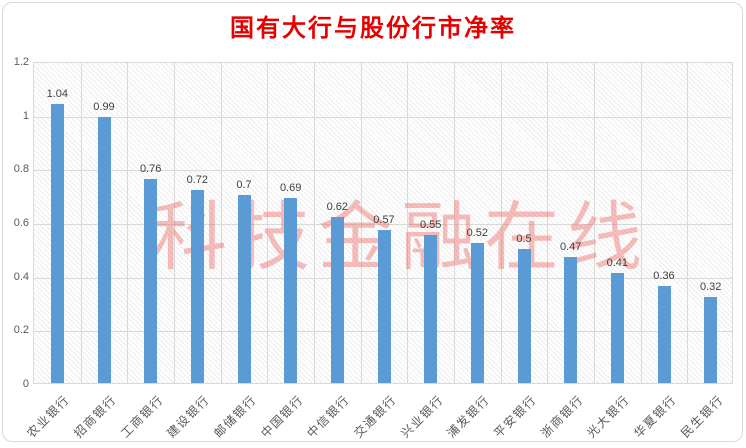 This screenshot has width=746, height=448. Describe the element at coordinates (21, 330) in the screenshot. I see `y-axis-tick-label: 0.2` at that location.